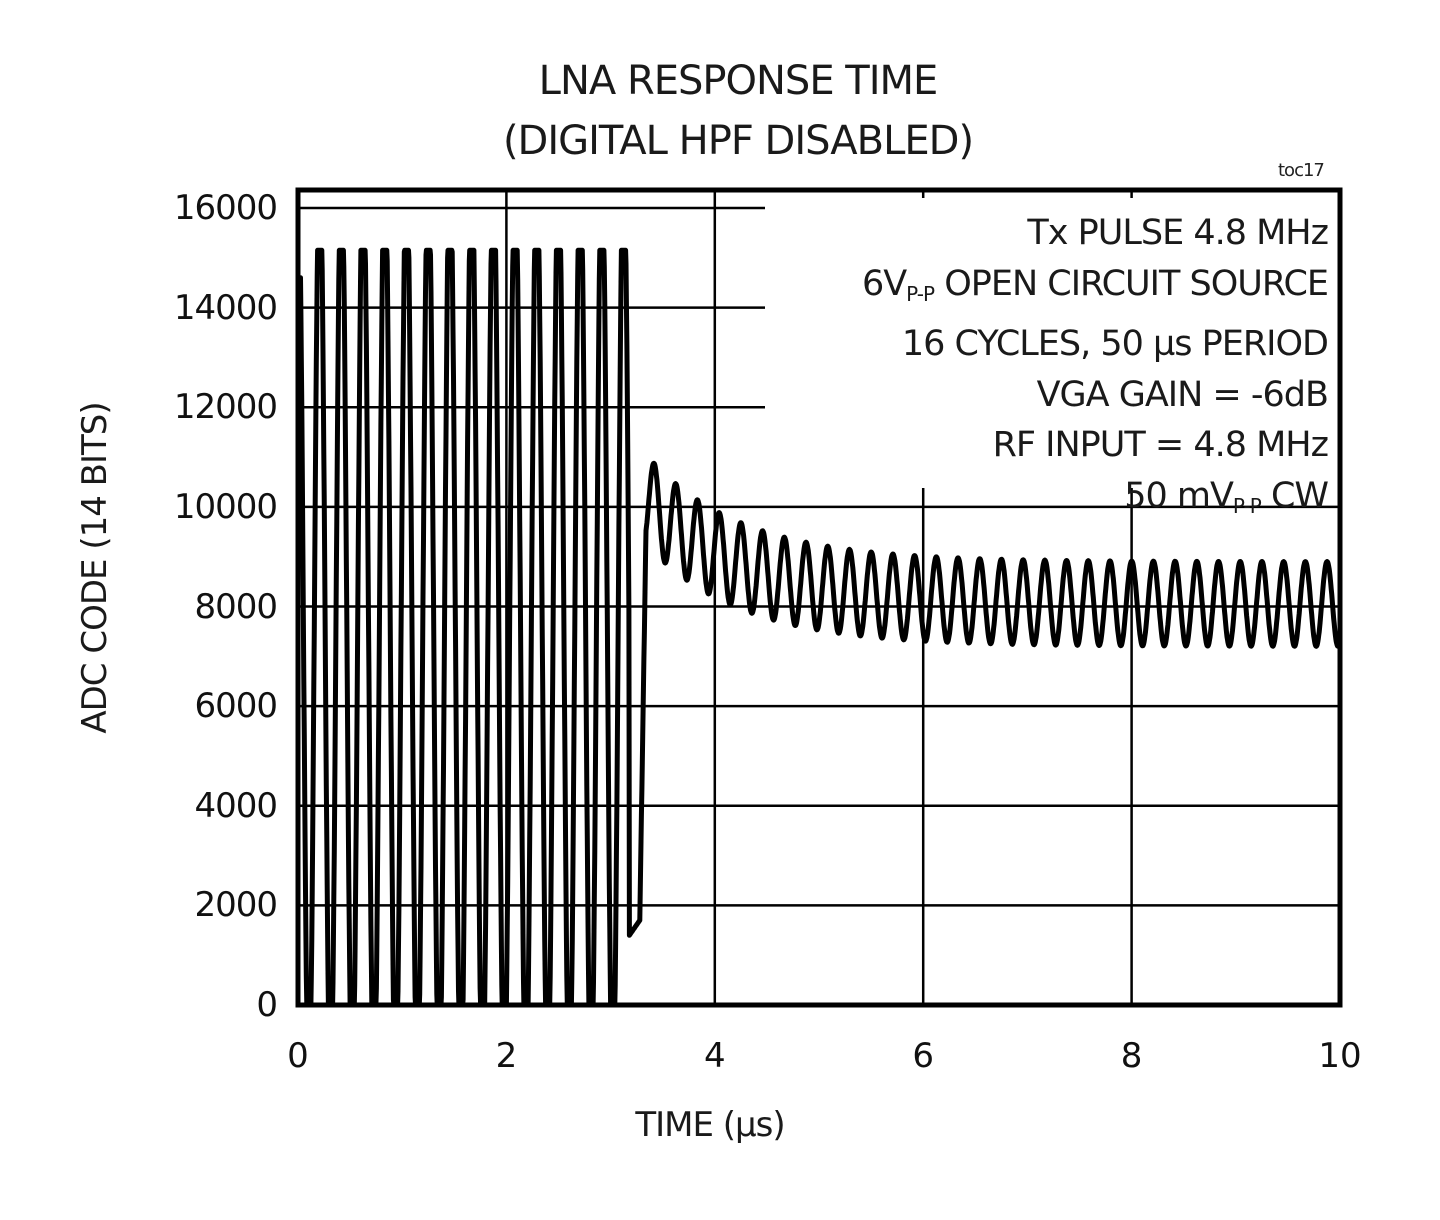  I want to click on y-tick-label: 0, so click(267, 1005).